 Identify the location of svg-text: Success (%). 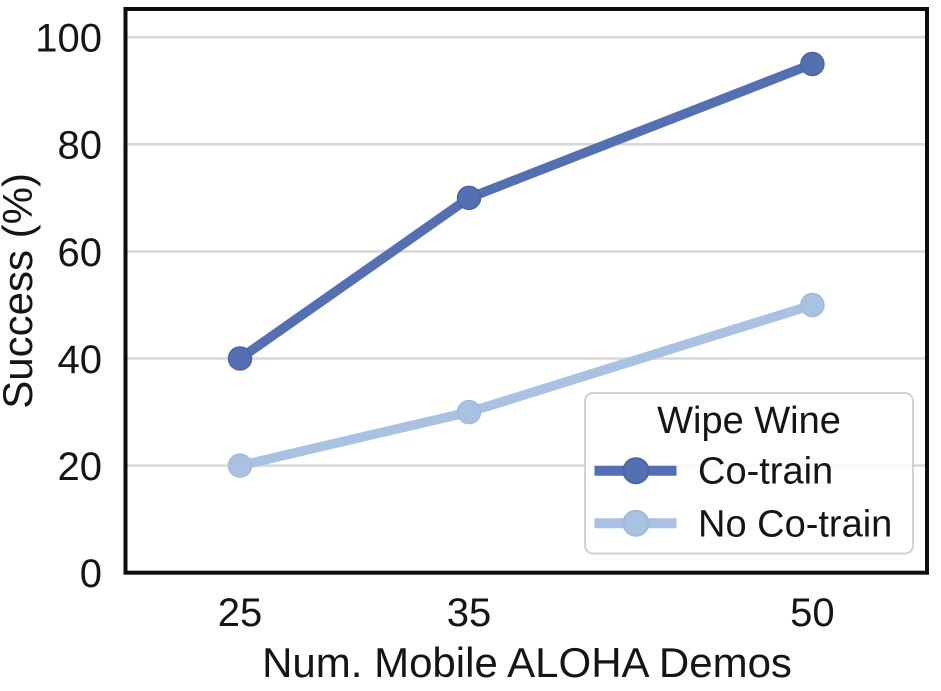
(20, 291).